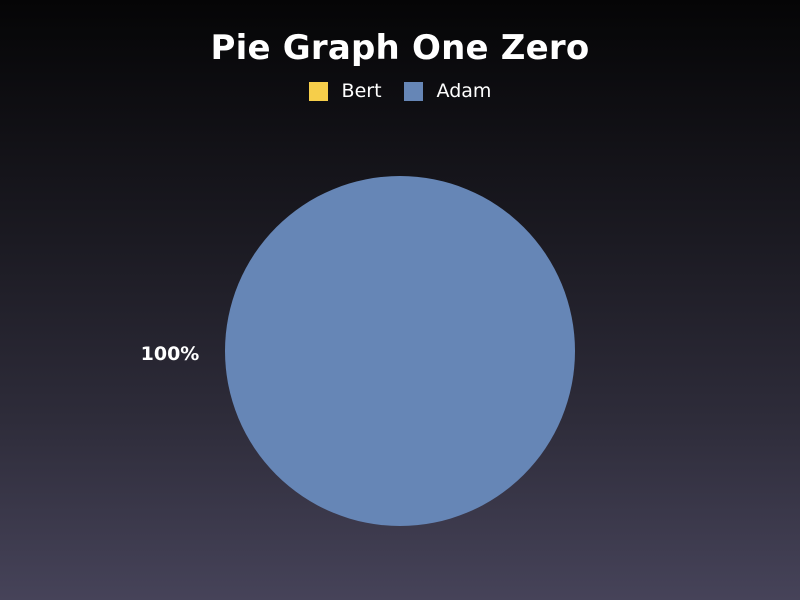 The width and height of the screenshot is (800, 600). Describe the element at coordinates (400, 48) in the screenshot. I see `chart-title: Pie Graph One Zero` at that location.